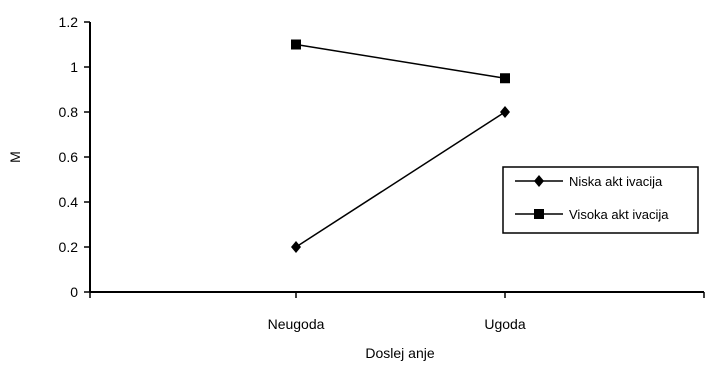  I want to click on legend-label: Niska akt ivacija, so click(616, 181).